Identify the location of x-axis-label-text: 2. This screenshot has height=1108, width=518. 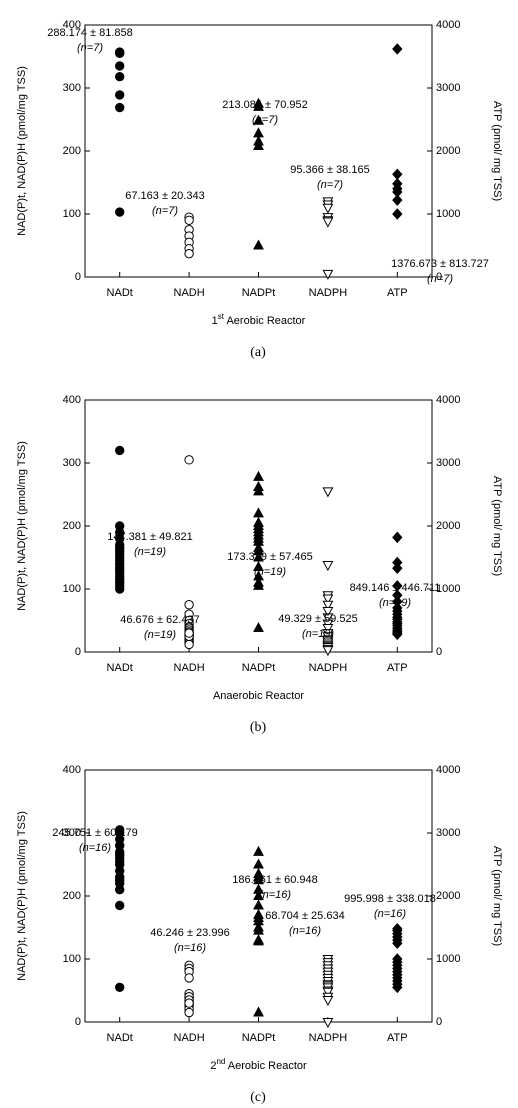
(213, 1066).